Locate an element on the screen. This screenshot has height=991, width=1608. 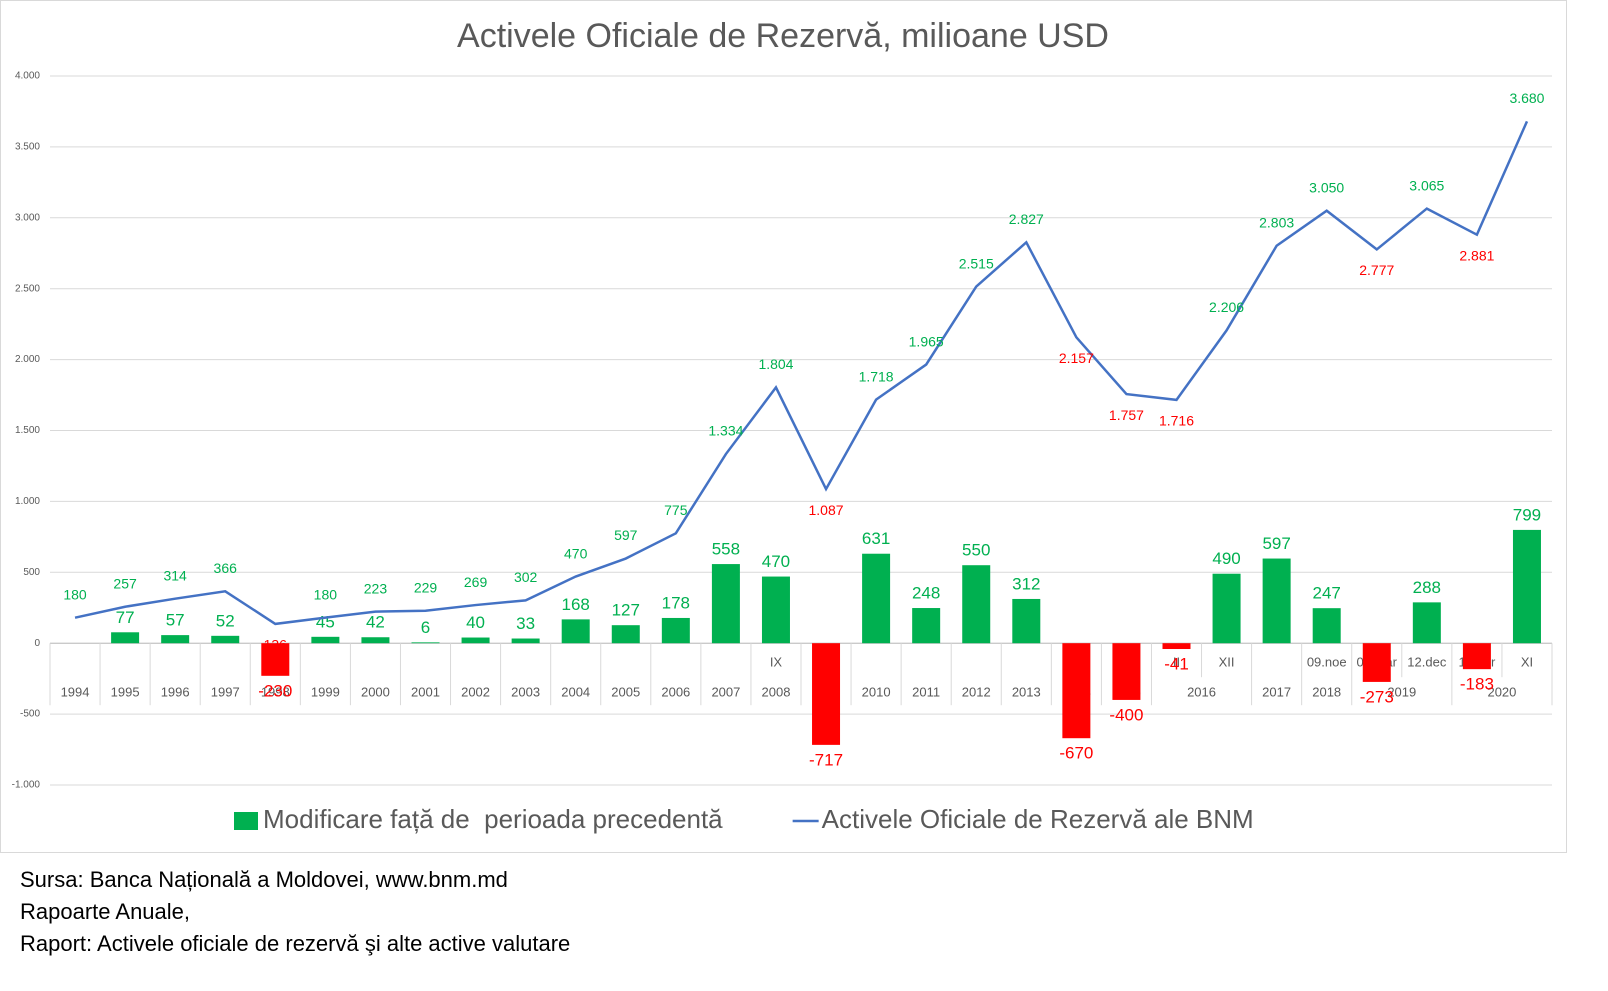
bar-value-label: 470 is located at coordinates (776, 561).